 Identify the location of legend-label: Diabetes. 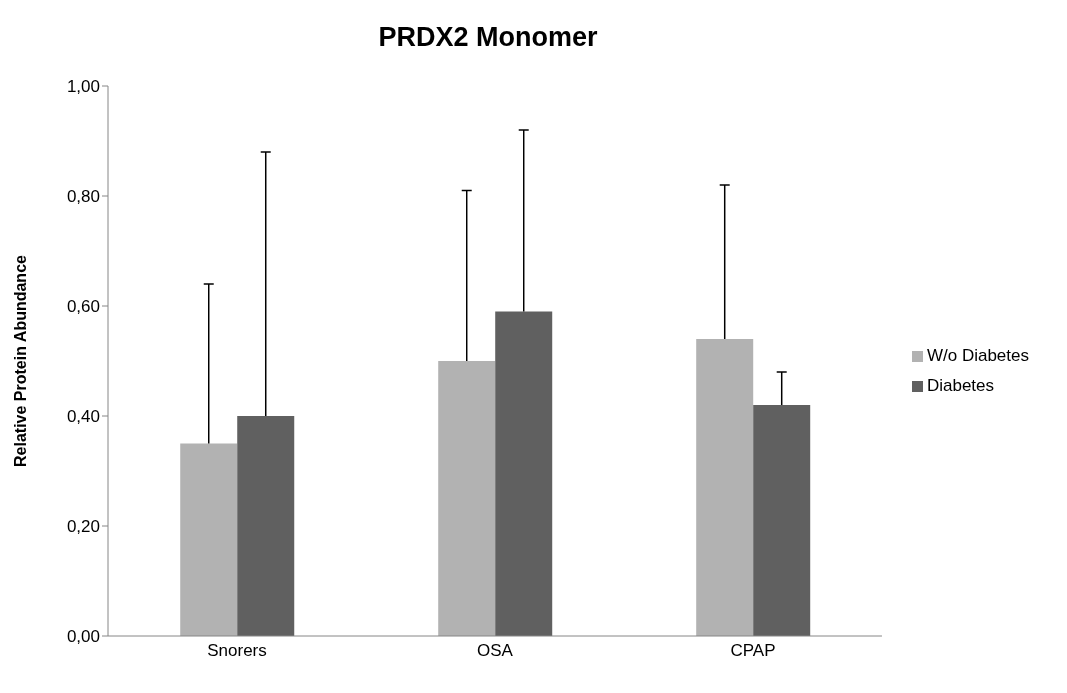
(960, 385).